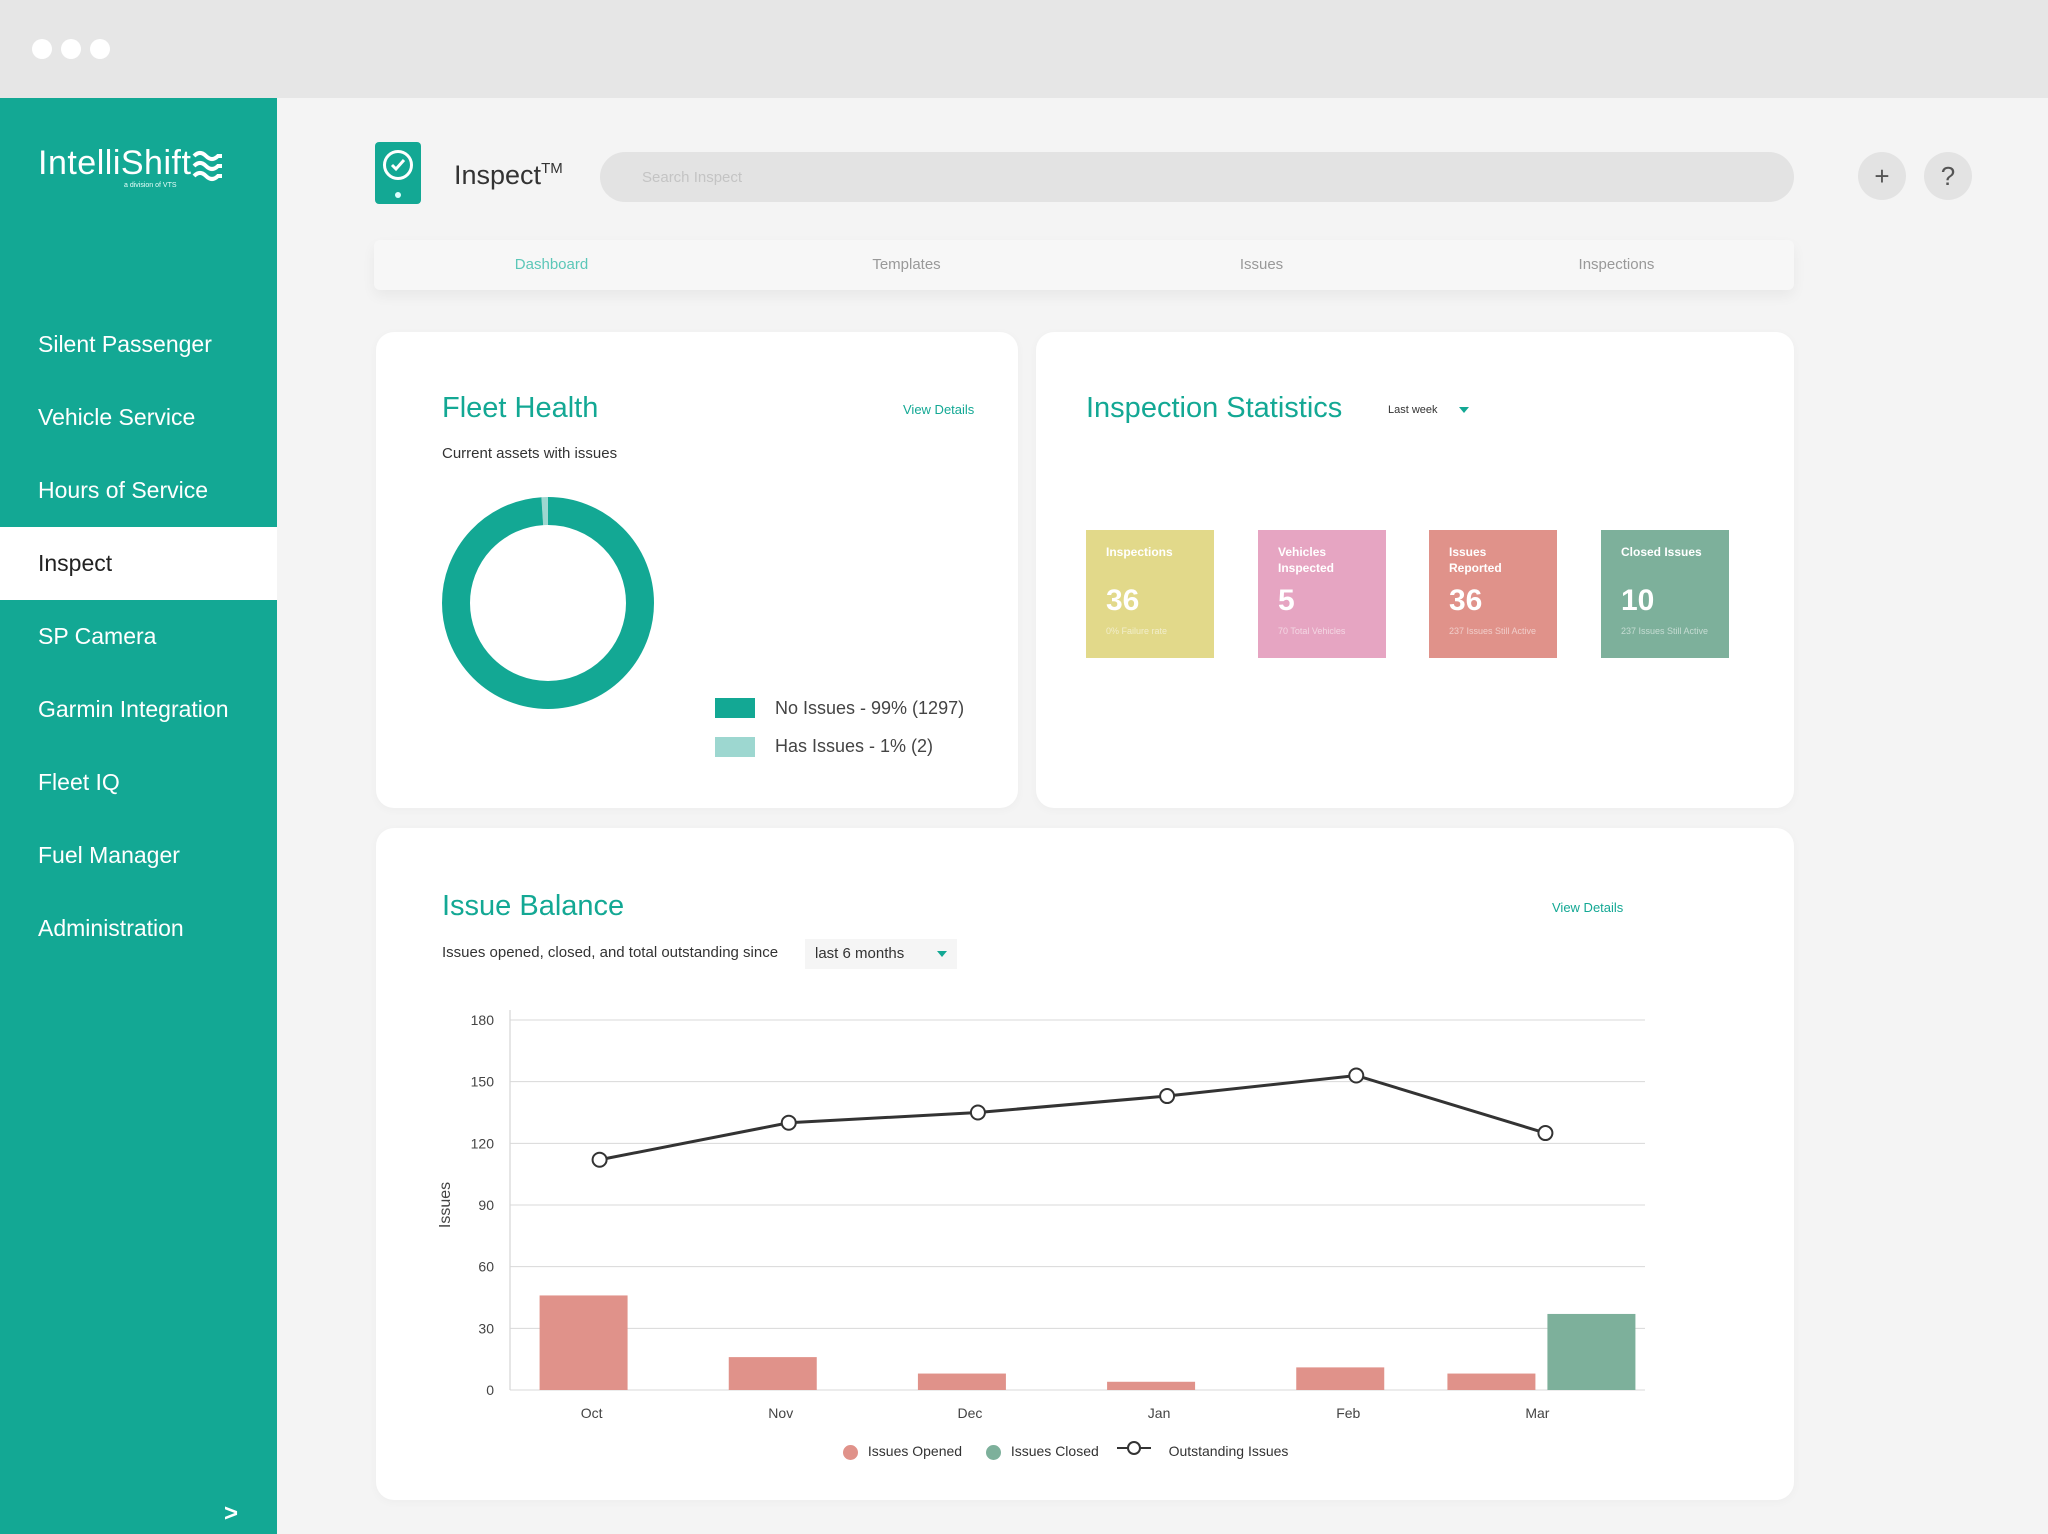 The width and height of the screenshot is (2048, 1534). I want to click on x-tick-label: Feb, so click(1348, 1413).